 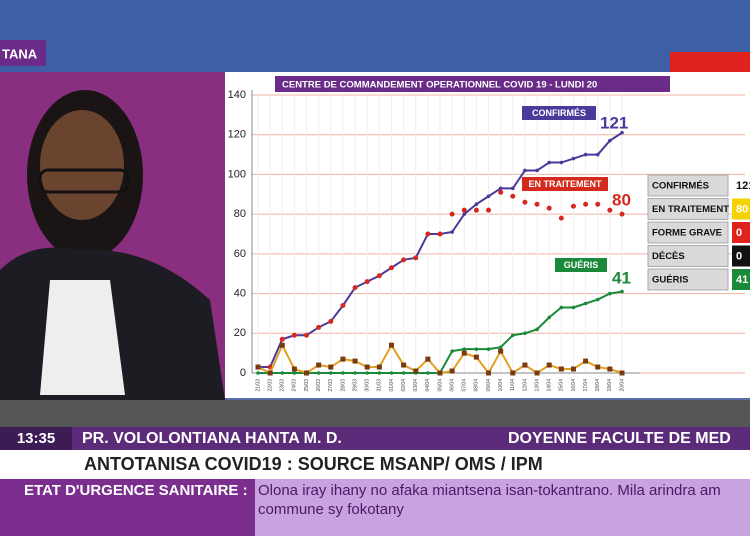 What do you see at coordinates (392, 385) in the screenshot?
I see `x-tick-label: 01/04` at bounding box center [392, 385].